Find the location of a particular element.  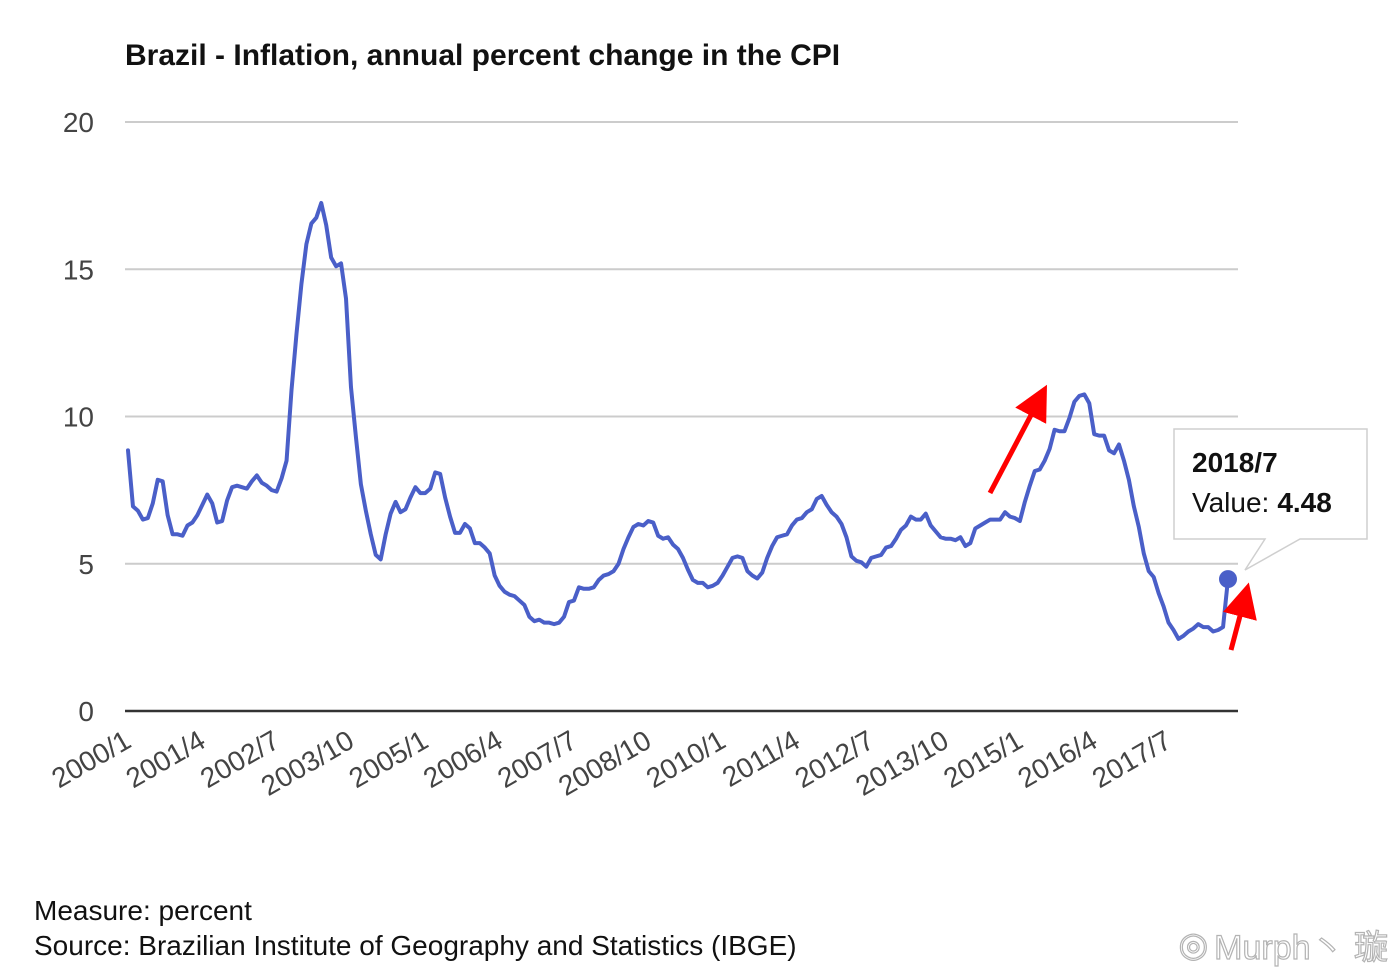

tooltip-value-line: Value: 4.48 is located at coordinates (1262, 502).